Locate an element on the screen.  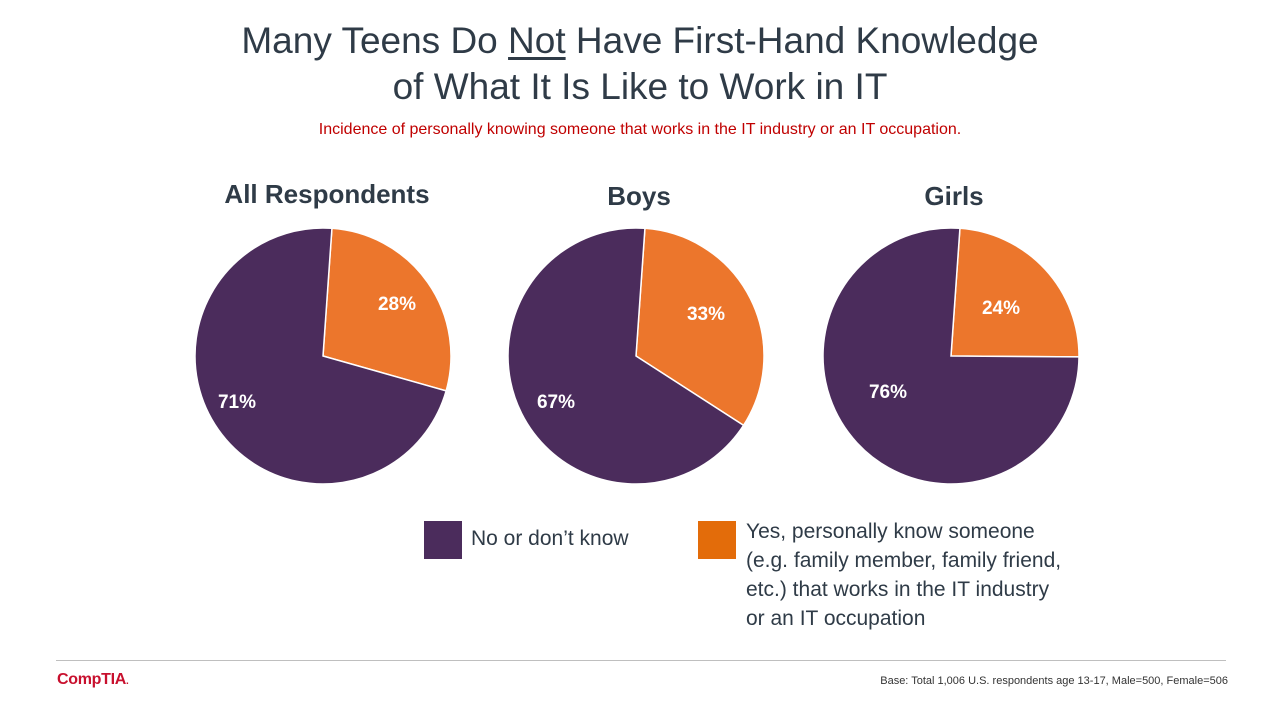
logo-text: CompTIA is located at coordinates (92, 679).